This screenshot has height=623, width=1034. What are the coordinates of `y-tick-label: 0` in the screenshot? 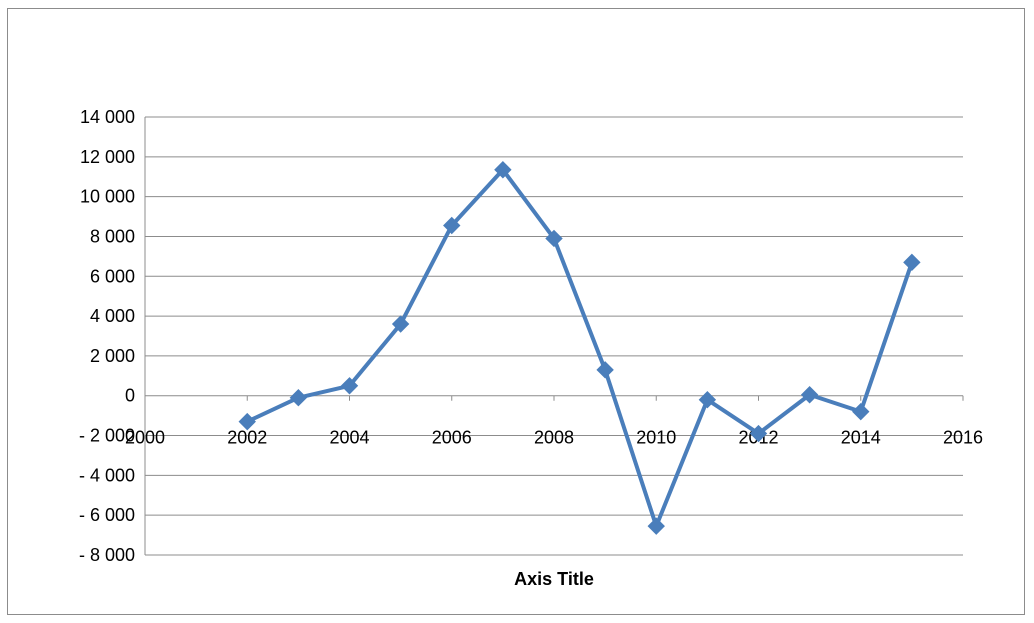 It's located at (130, 396).